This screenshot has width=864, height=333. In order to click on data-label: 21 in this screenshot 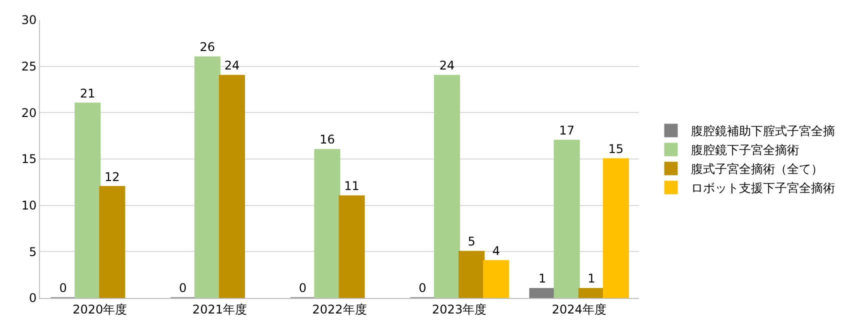, I will do `click(88, 93)`.